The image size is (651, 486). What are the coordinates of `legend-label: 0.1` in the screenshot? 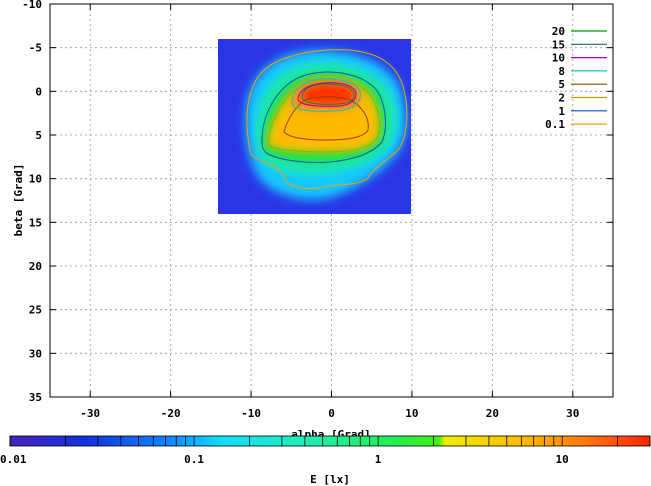 It's located at (555, 124).